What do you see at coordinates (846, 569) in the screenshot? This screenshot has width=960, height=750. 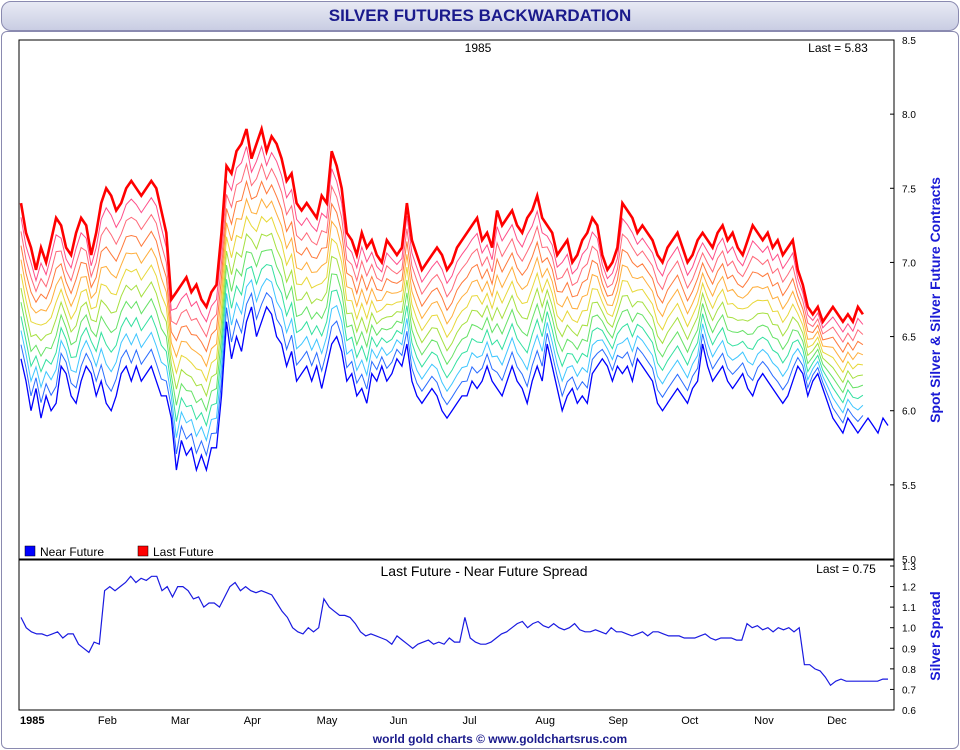 I see `lower-last-label: Last = 0.75` at bounding box center [846, 569].